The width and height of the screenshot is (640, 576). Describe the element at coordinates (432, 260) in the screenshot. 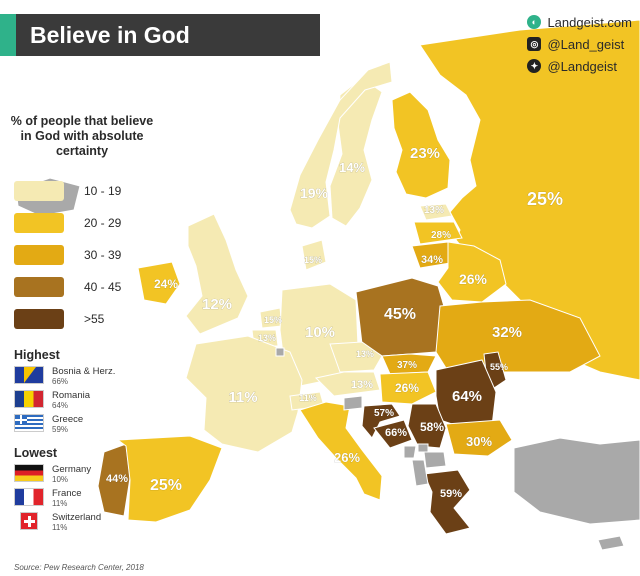

I see `country-label-lithuania: 34%` at that location.